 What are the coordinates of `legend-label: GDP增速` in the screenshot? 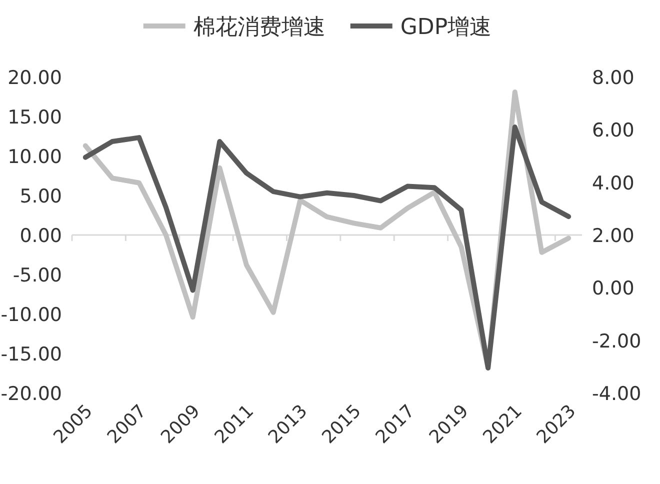 It's located at (446, 27).